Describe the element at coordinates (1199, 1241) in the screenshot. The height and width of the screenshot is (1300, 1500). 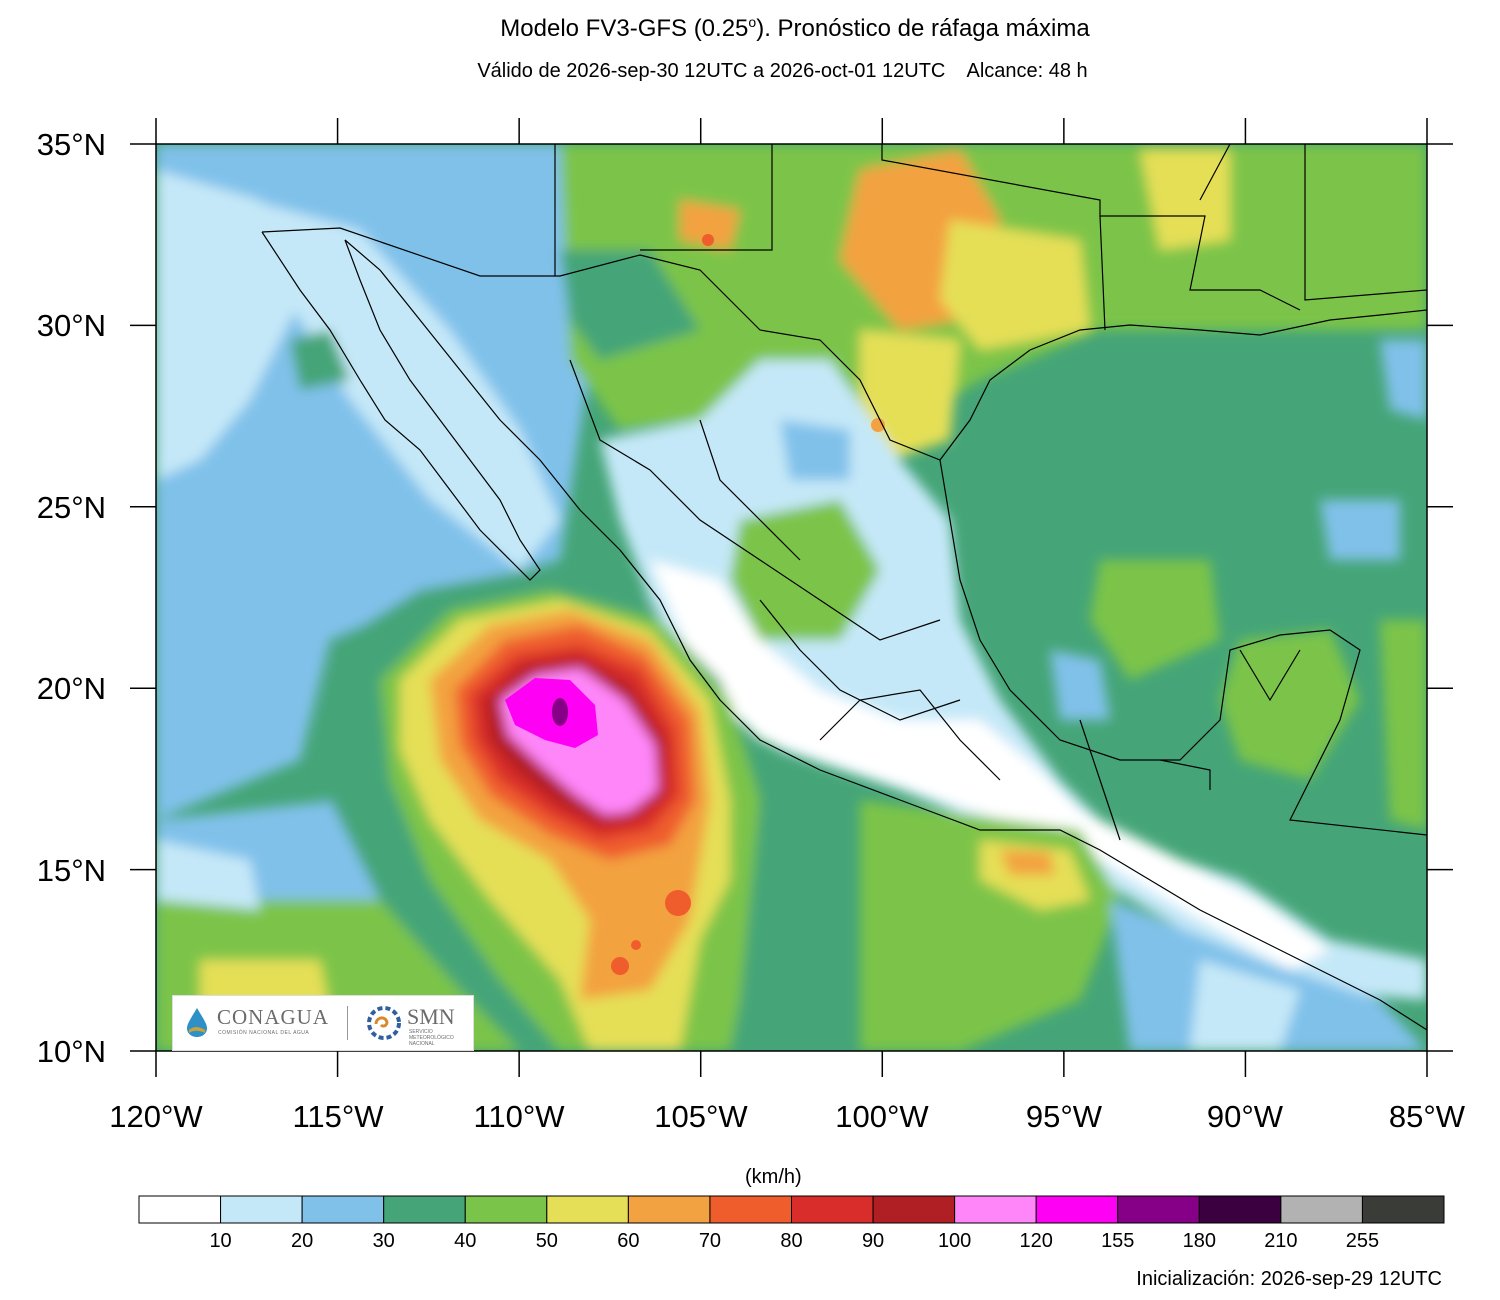
I see `colorbar-label: 180` at that location.